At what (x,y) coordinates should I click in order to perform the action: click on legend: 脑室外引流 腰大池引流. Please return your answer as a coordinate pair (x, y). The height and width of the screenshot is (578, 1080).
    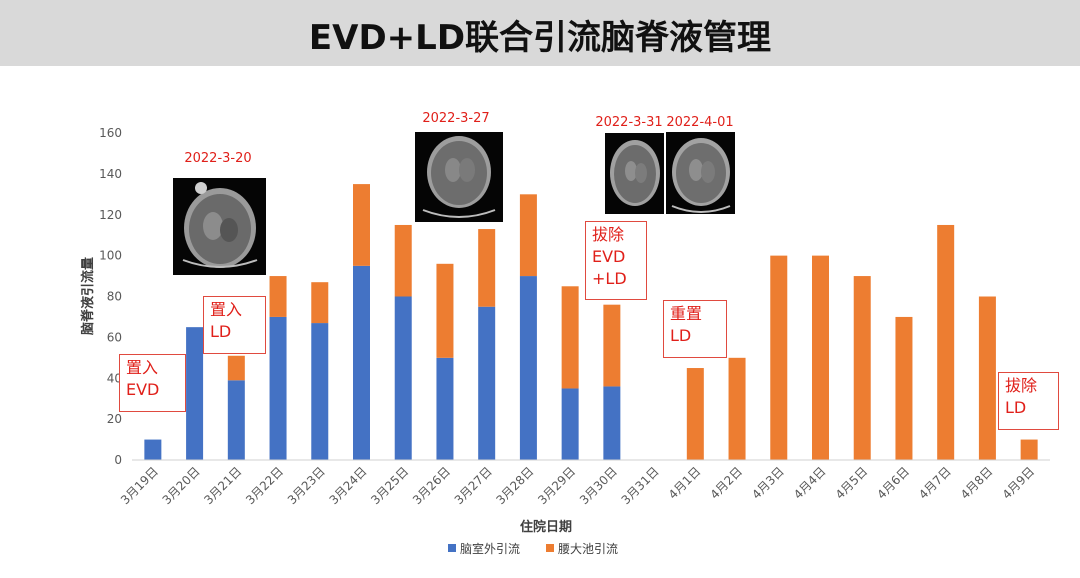
    Looking at the image, I should click on (533, 548).